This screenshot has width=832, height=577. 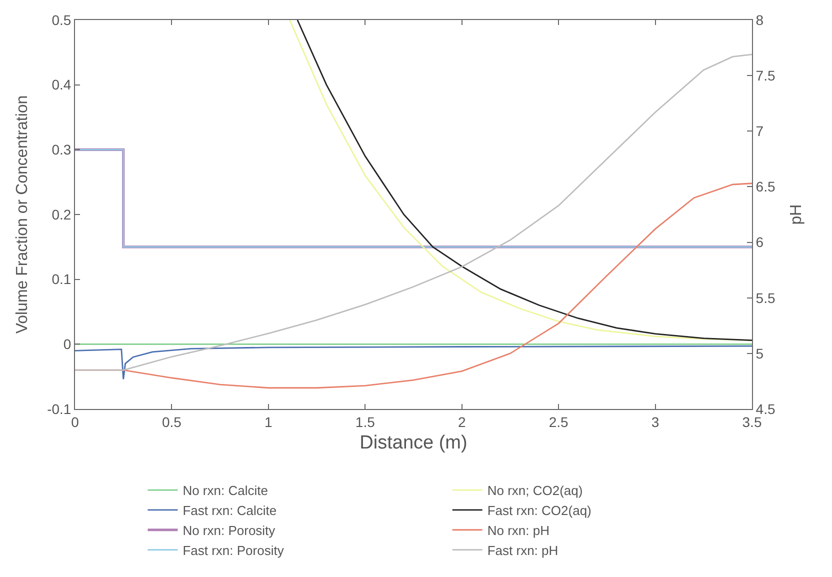 What do you see at coordinates (233, 550) in the screenshot?
I see `legend-label: Fast rxn: Porosity` at bounding box center [233, 550].